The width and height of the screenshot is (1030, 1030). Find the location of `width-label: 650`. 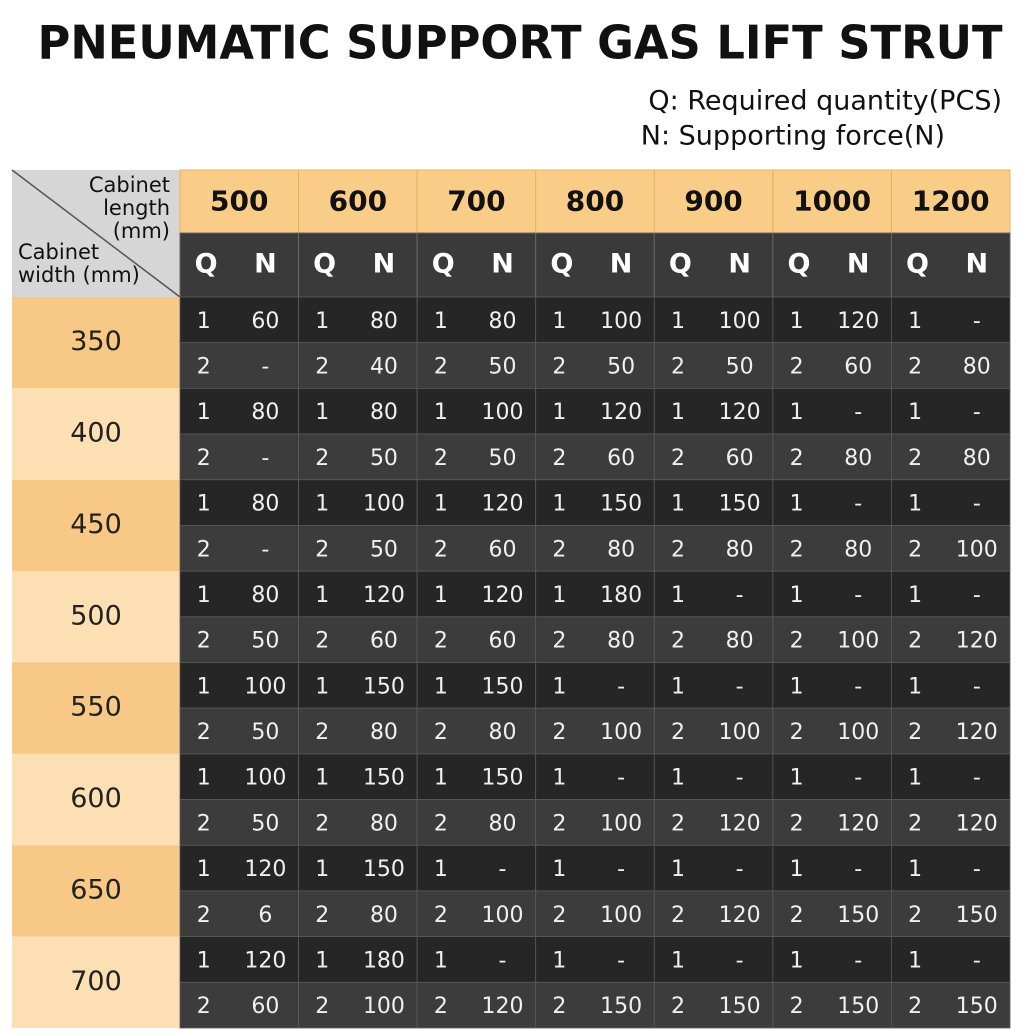

width-label: 650 is located at coordinates (96, 889).